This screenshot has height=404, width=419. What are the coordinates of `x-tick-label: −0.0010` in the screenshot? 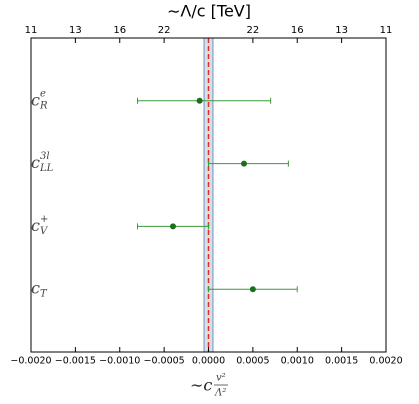 It's located at (119, 361).